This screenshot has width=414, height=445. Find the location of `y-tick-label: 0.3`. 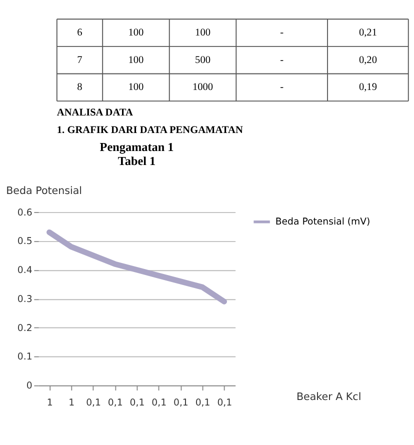

y-tick-label: 0.3 is located at coordinates (24, 299).